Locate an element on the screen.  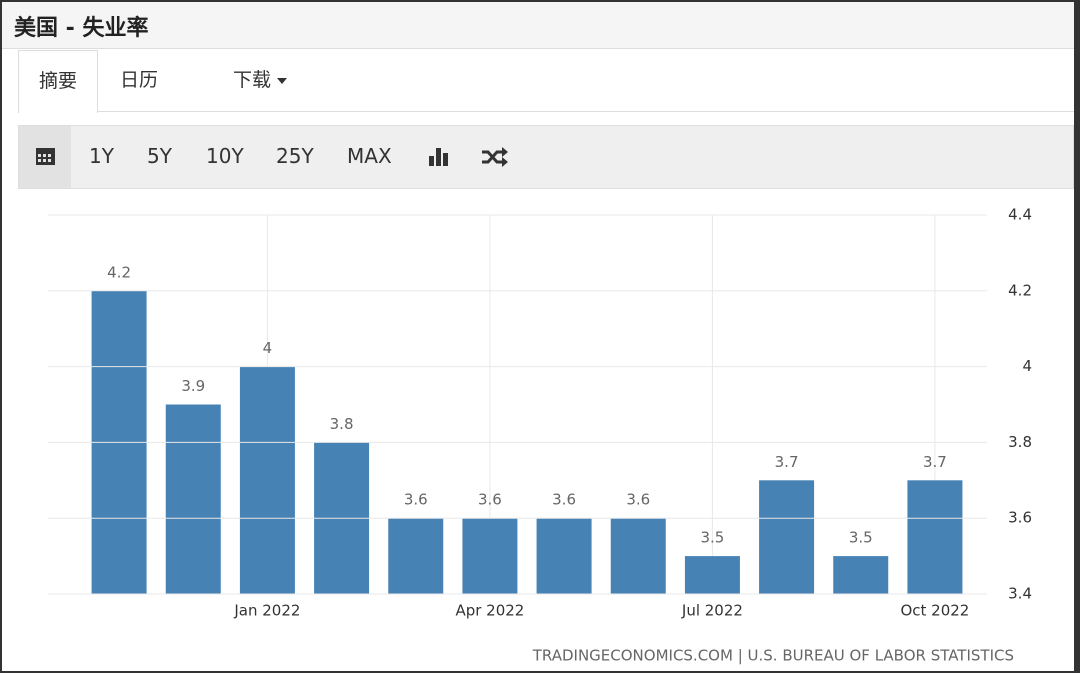
range-button: 5Y is located at coordinates (159, 156).